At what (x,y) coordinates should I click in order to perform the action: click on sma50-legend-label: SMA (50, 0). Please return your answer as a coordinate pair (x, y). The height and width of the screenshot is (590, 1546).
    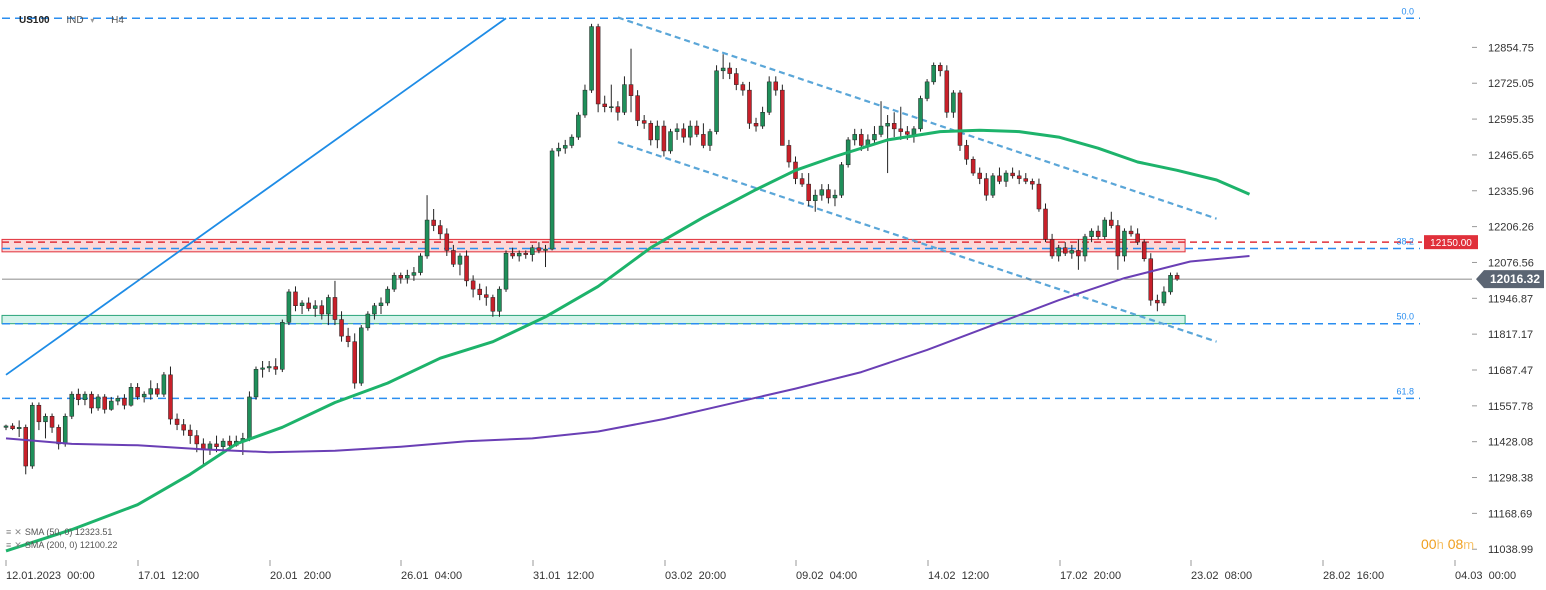
    Looking at the image, I should click on (48, 532).